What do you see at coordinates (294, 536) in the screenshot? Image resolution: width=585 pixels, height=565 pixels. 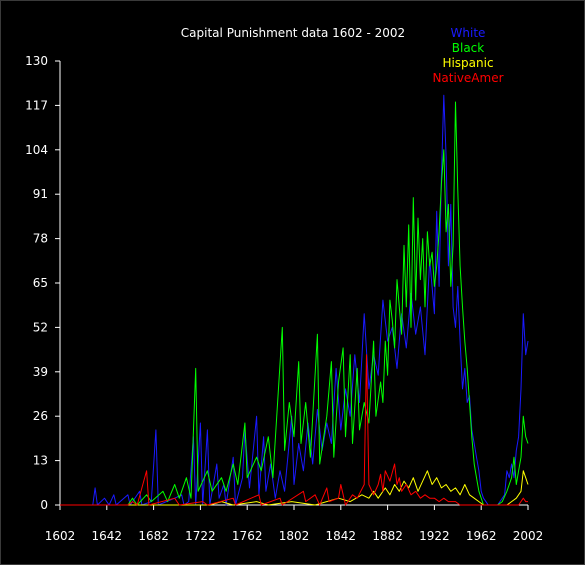 I see `x-tick-label: 1802` at bounding box center [294, 536].